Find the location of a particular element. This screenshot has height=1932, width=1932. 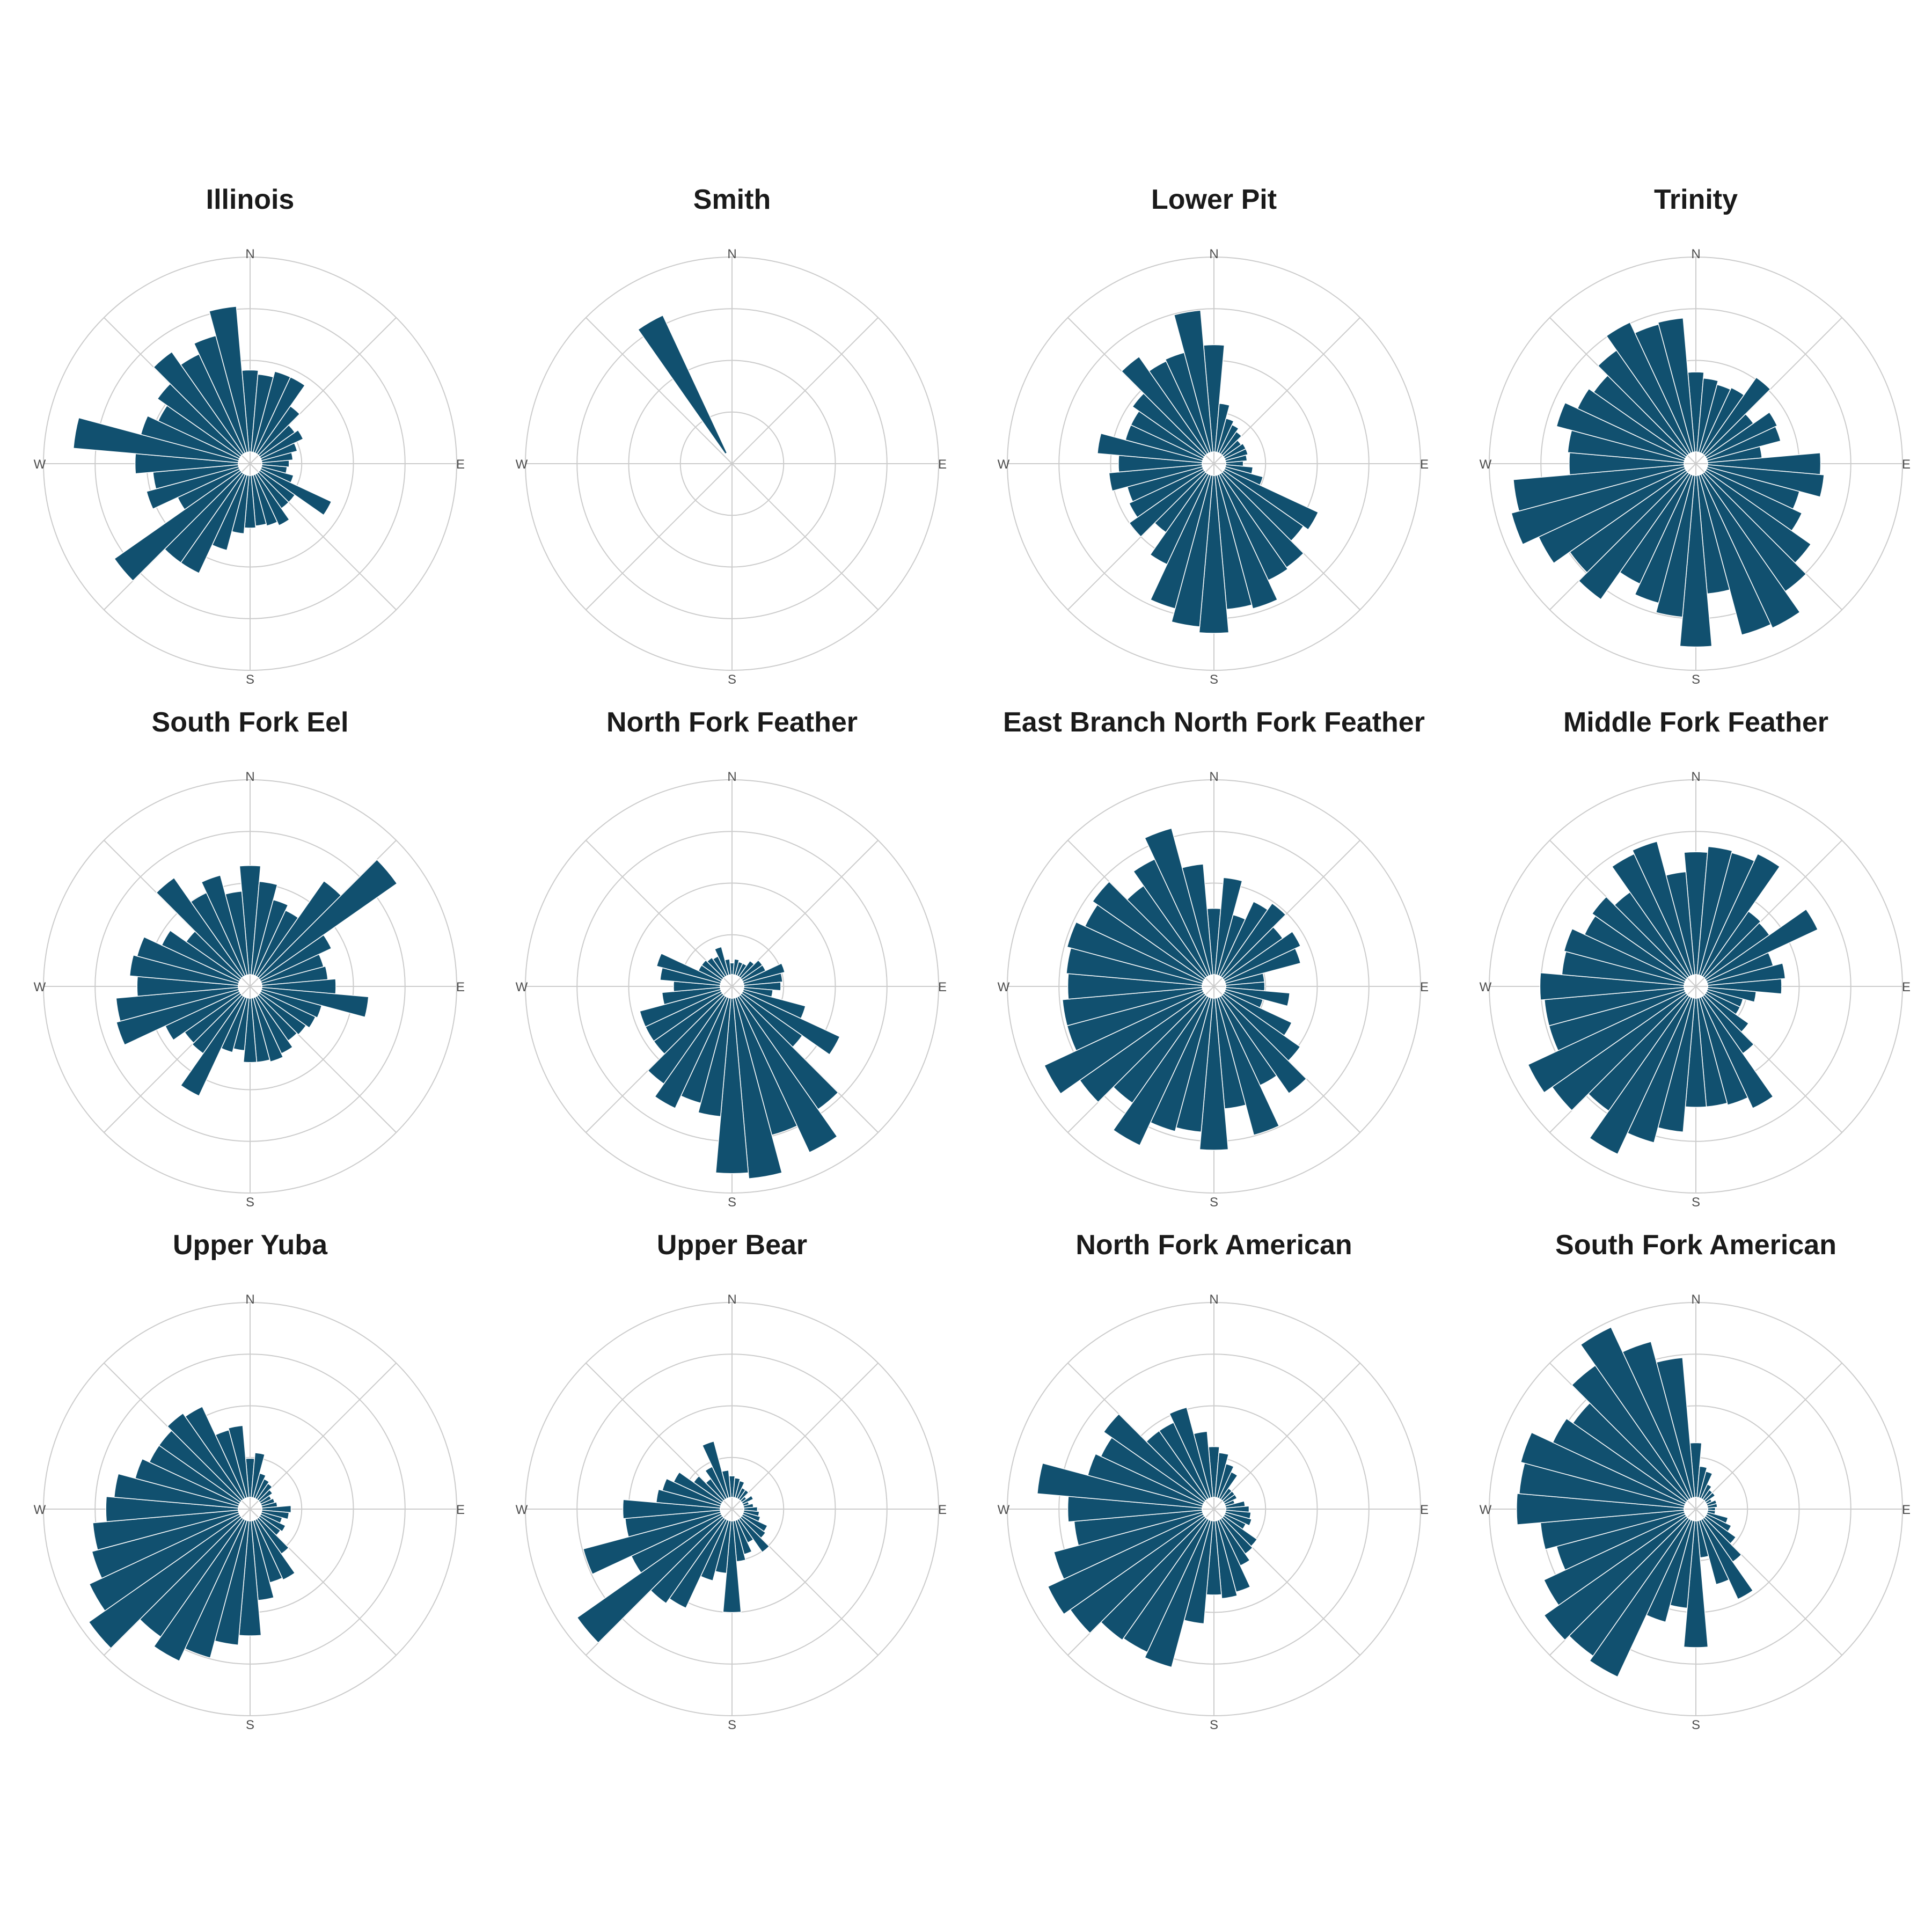

panel-title: Upper Yuba is located at coordinates (250, 1245).